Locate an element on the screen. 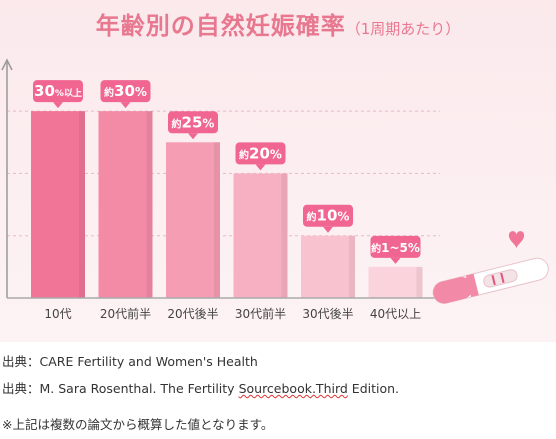 The image size is (556, 439). value-label-text: 約20% is located at coordinates (260, 153).